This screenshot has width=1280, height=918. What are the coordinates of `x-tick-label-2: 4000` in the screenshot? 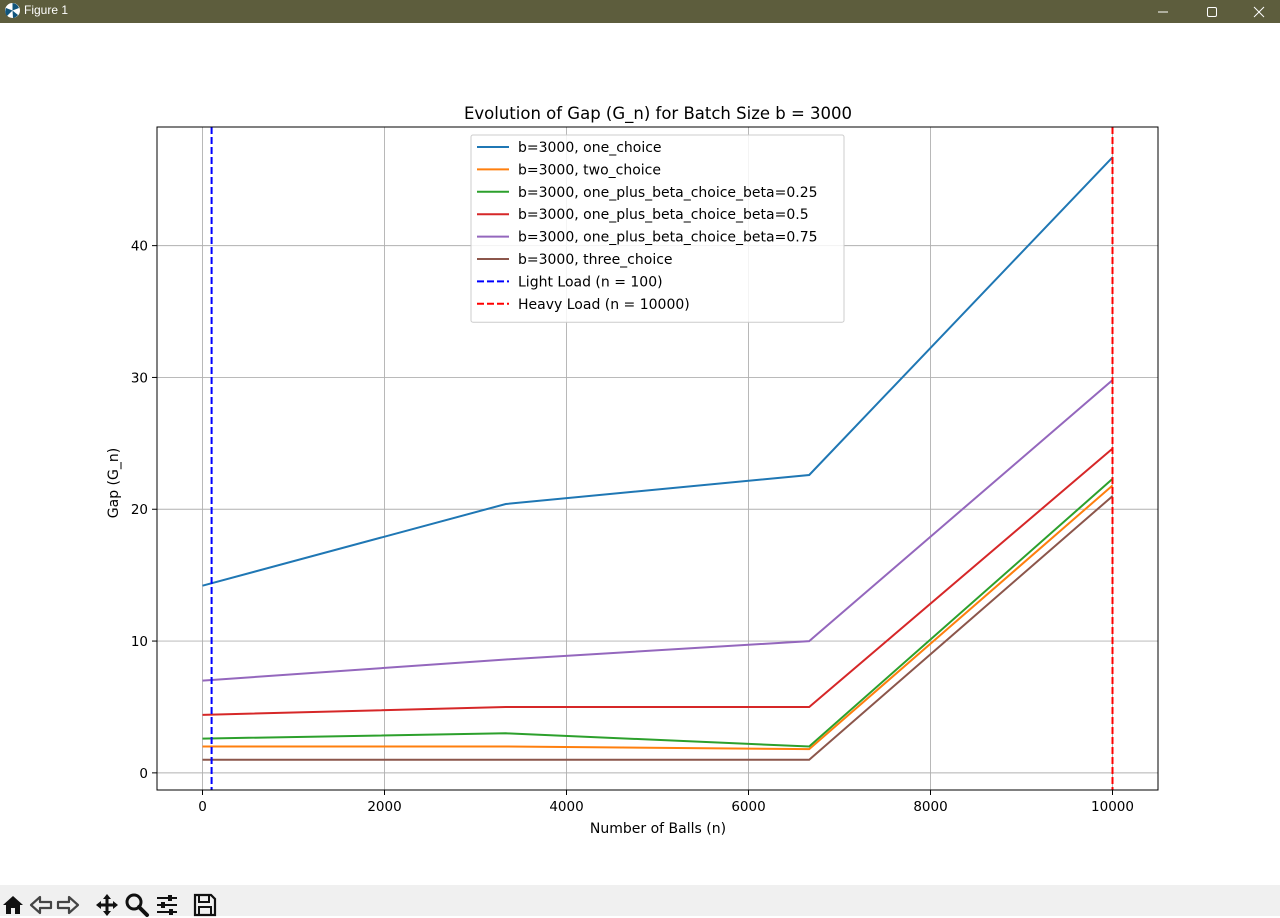 It's located at (566, 807).